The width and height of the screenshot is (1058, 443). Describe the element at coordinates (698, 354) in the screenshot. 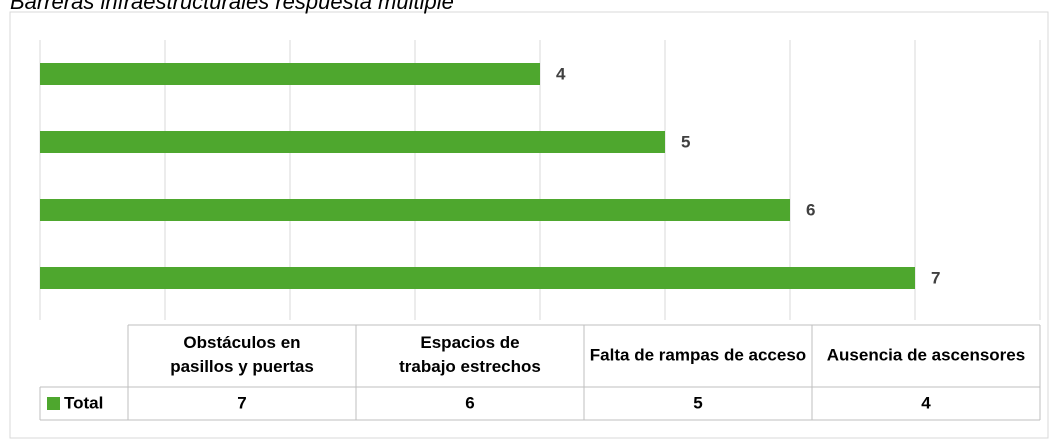

I see `category-label: Falta de rampas de acceso` at that location.